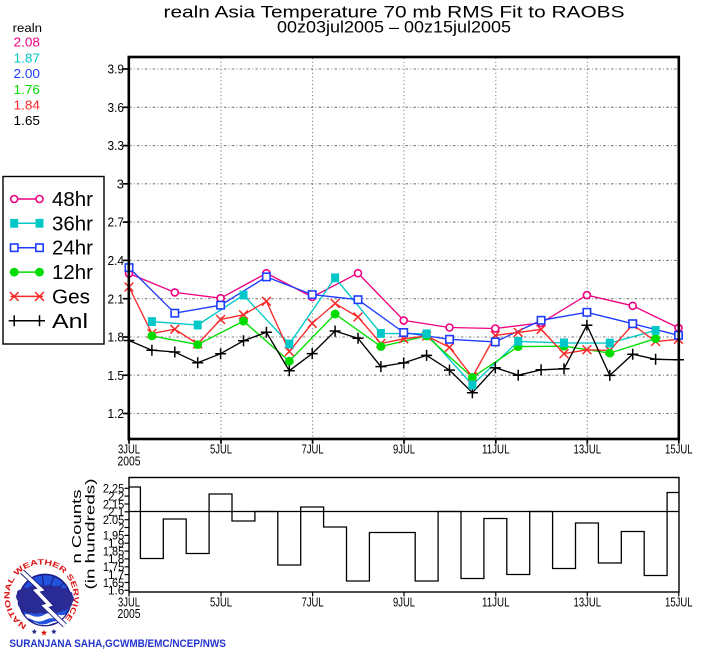 This screenshot has height=650, width=712. I want to click on svg-text: 1.7, so click(116, 575).